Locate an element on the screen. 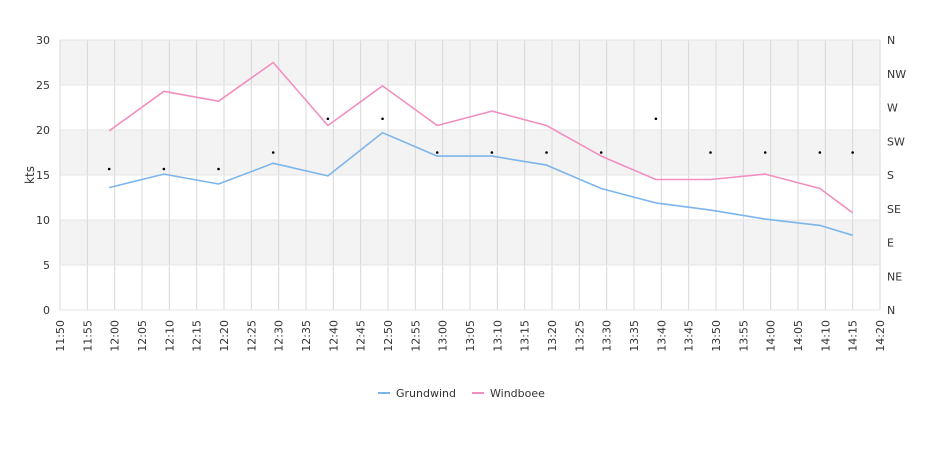 The width and height of the screenshot is (940, 450). x-tick-label: 14:15 is located at coordinates (853, 336).